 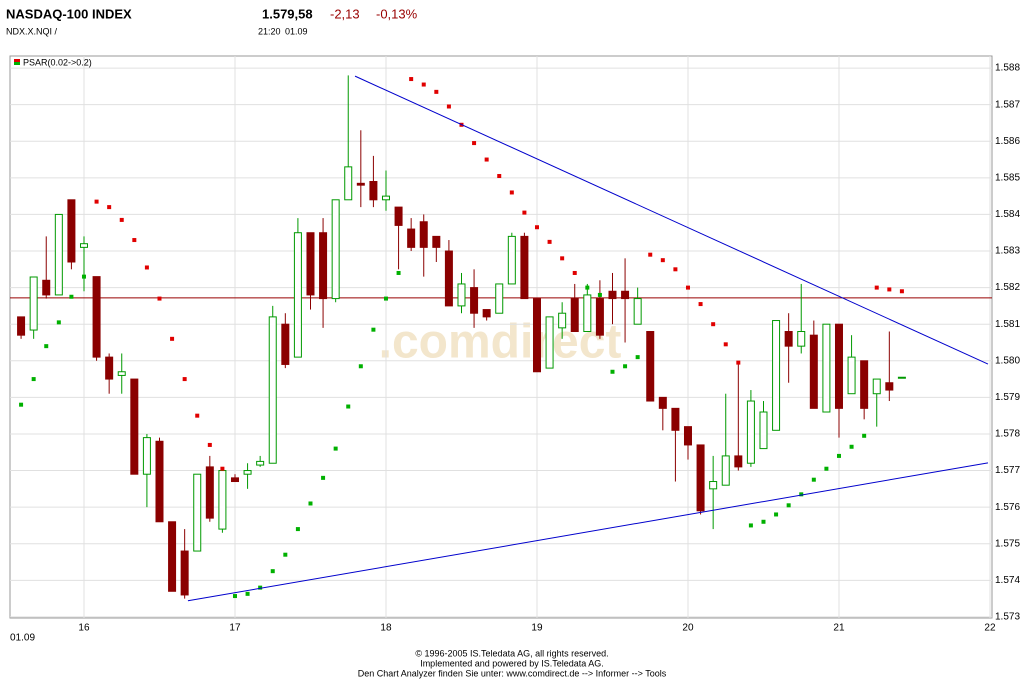 What do you see at coordinates (1007, 360) in the screenshot?
I see `y-tick-label: 1.580` at bounding box center [1007, 360].